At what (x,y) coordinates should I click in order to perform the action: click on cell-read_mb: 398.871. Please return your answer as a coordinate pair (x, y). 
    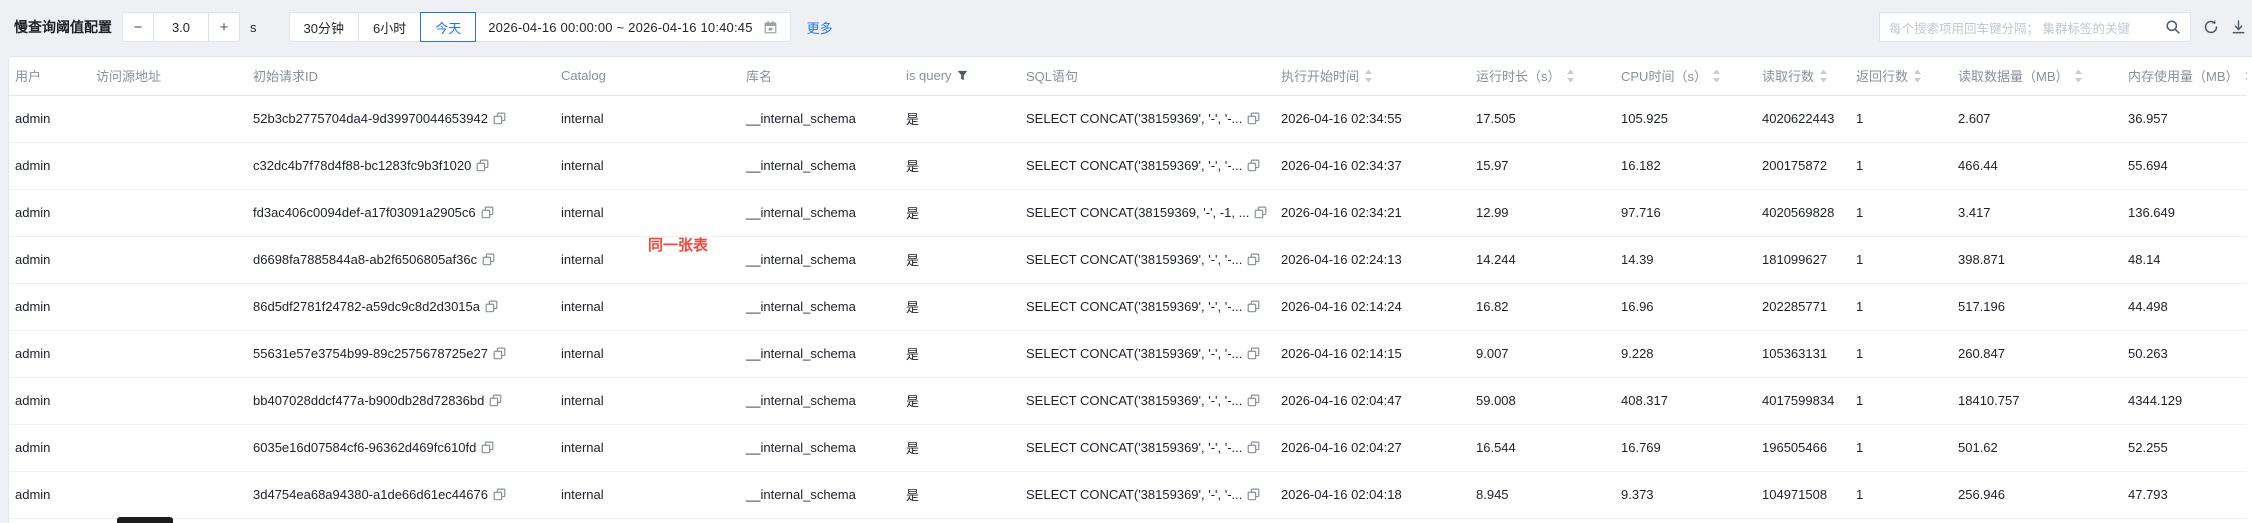
    Looking at the image, I should click on (2037, 260).